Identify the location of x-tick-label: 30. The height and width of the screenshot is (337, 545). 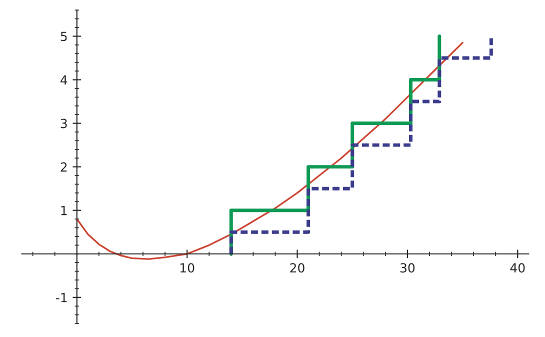
(407, 268).